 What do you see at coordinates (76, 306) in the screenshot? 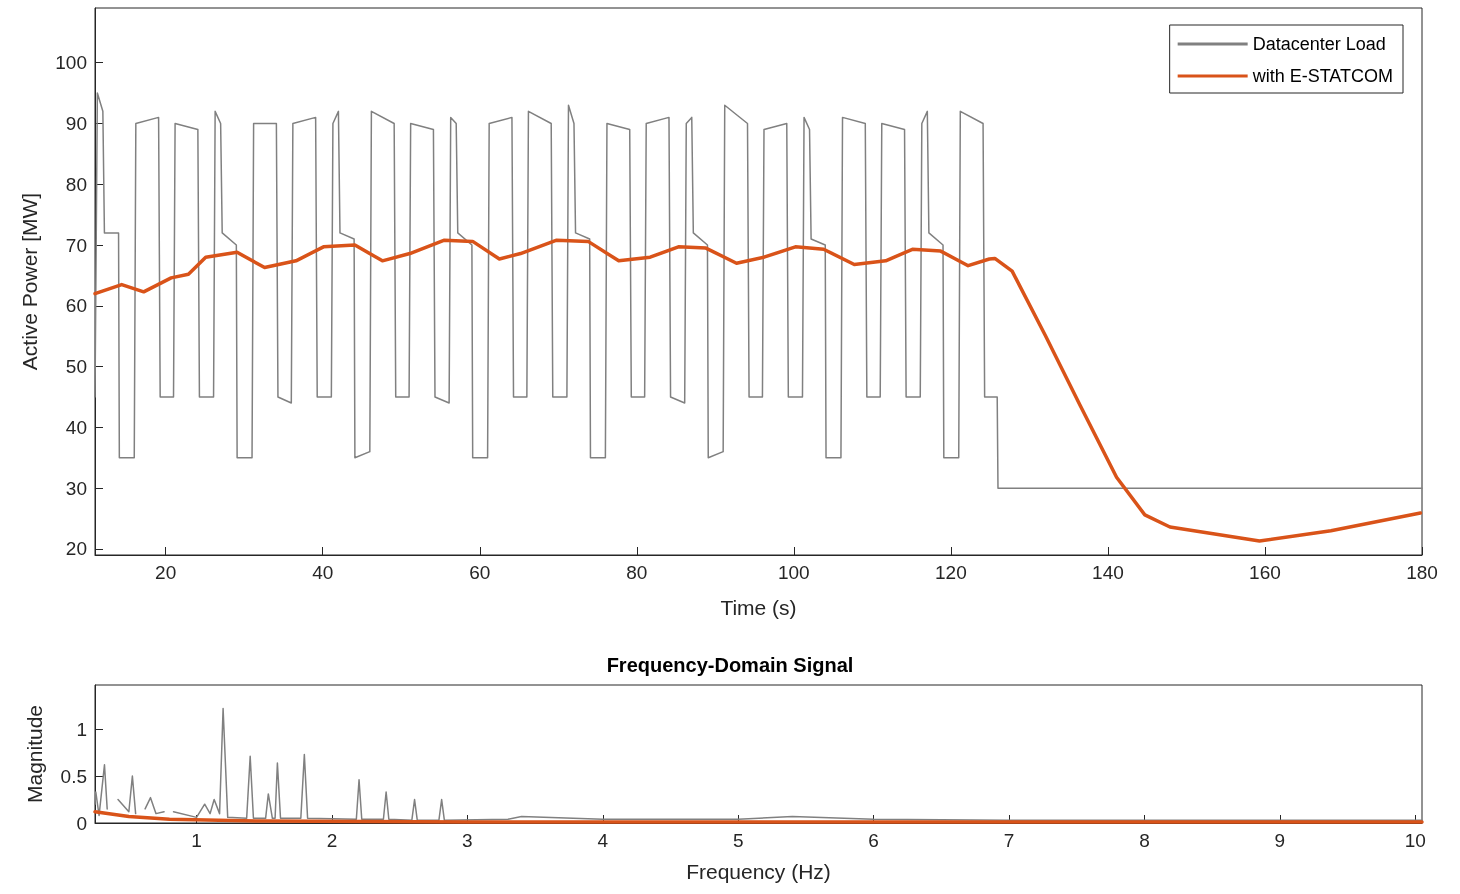
I see `y-tick-label: 60` at bounding box center [76, 306].